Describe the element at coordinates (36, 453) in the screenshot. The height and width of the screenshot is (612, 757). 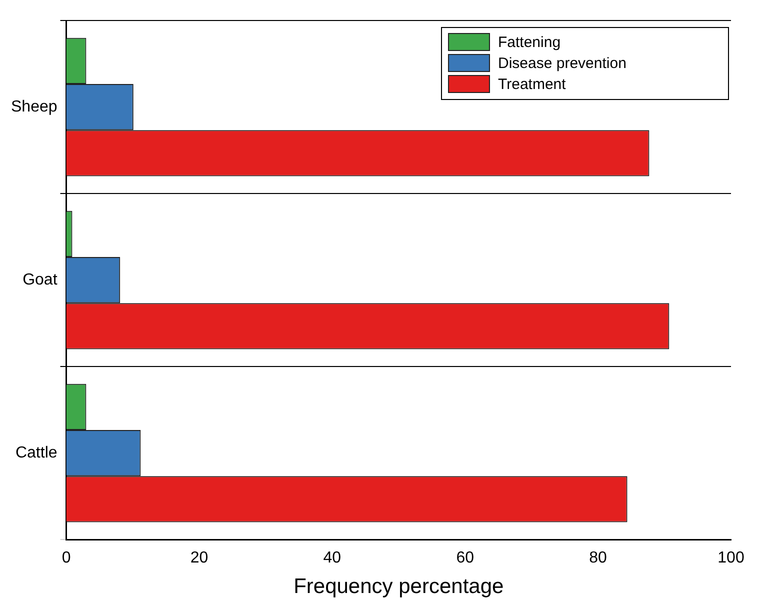
I see `y-tick-label: Cattle` at that location.